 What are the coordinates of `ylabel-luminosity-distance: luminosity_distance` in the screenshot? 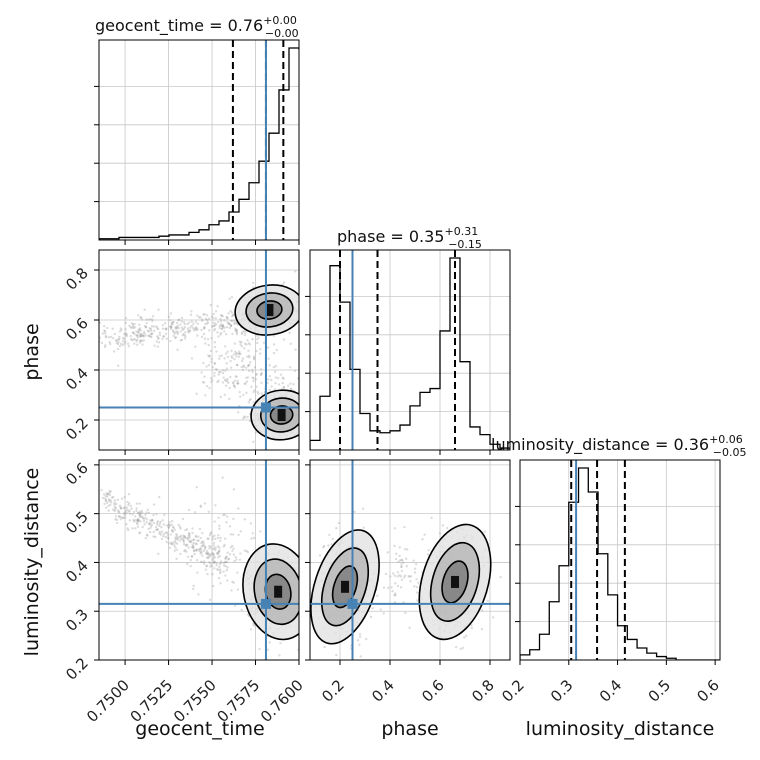 It's located at (32, 562).